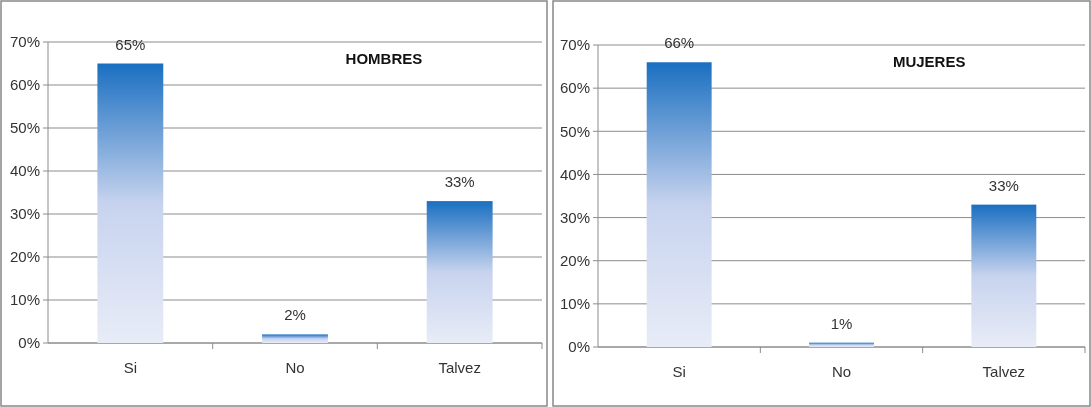 The height and width of the screenshot is (407, 1091). Describe the element at coordinates (130, 44) in the screenshot. I see `data-label: 65%` at that location.